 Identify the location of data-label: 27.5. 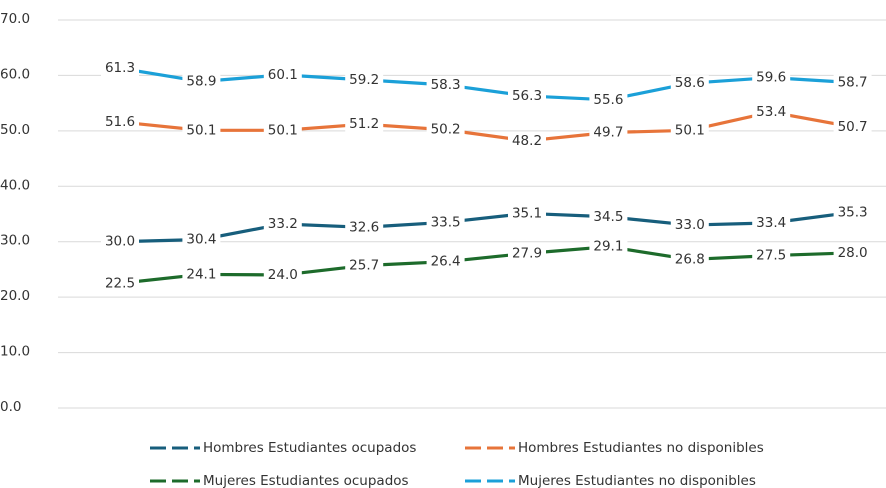
(771, 256).